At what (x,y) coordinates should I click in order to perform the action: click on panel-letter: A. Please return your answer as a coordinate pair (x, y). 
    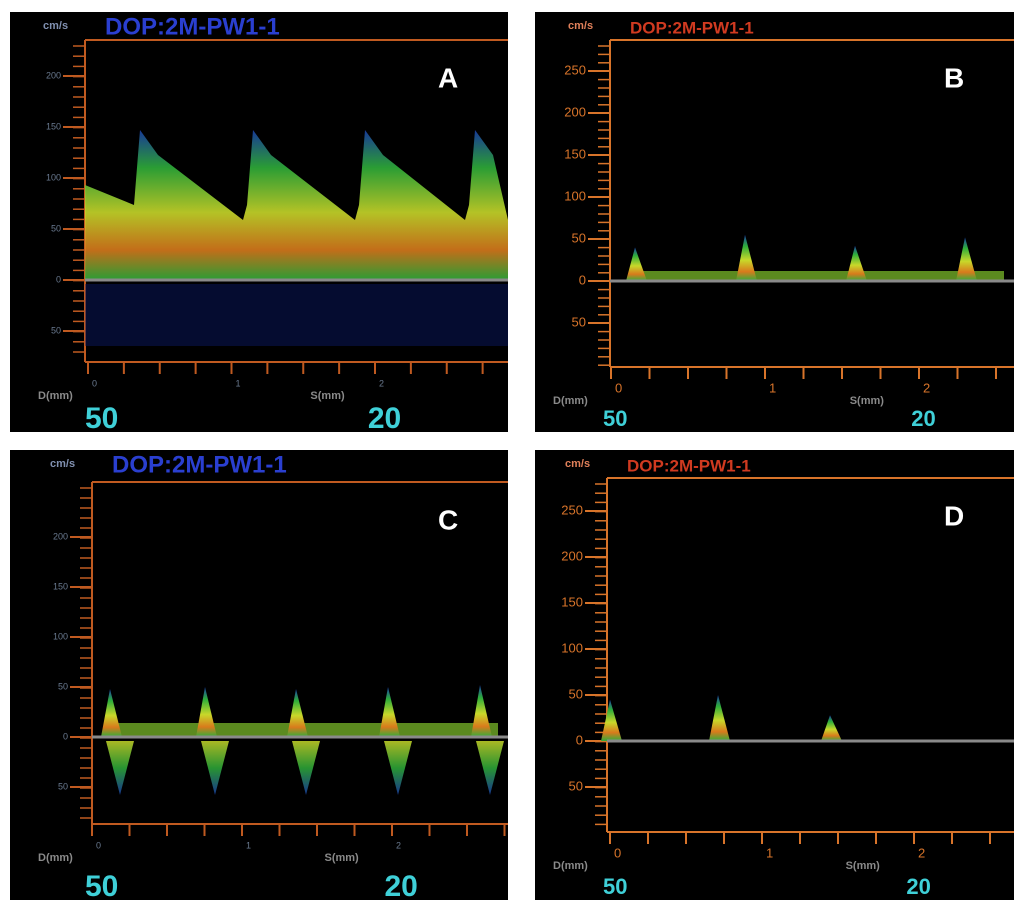
    Looking at the image, I should click on (448, 77).